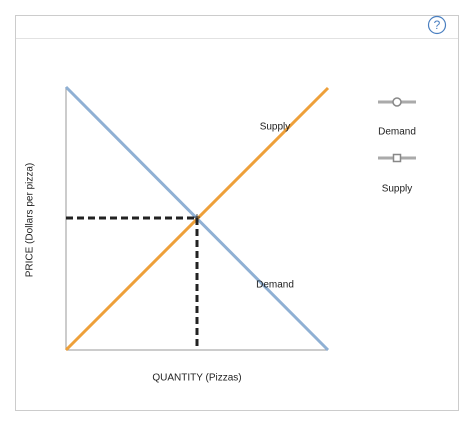 This screenshot has width=474, height=423. I want to click on legend-demand: Demand, so click(397, 132).